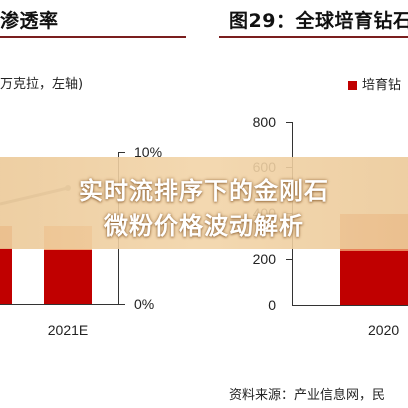 This screenshot has height=408, width=408. What do you see at coordinates (121, 304) in the screenshot?
I see `left-right-axis-tick-bottom` at bounding box center [121, 304].